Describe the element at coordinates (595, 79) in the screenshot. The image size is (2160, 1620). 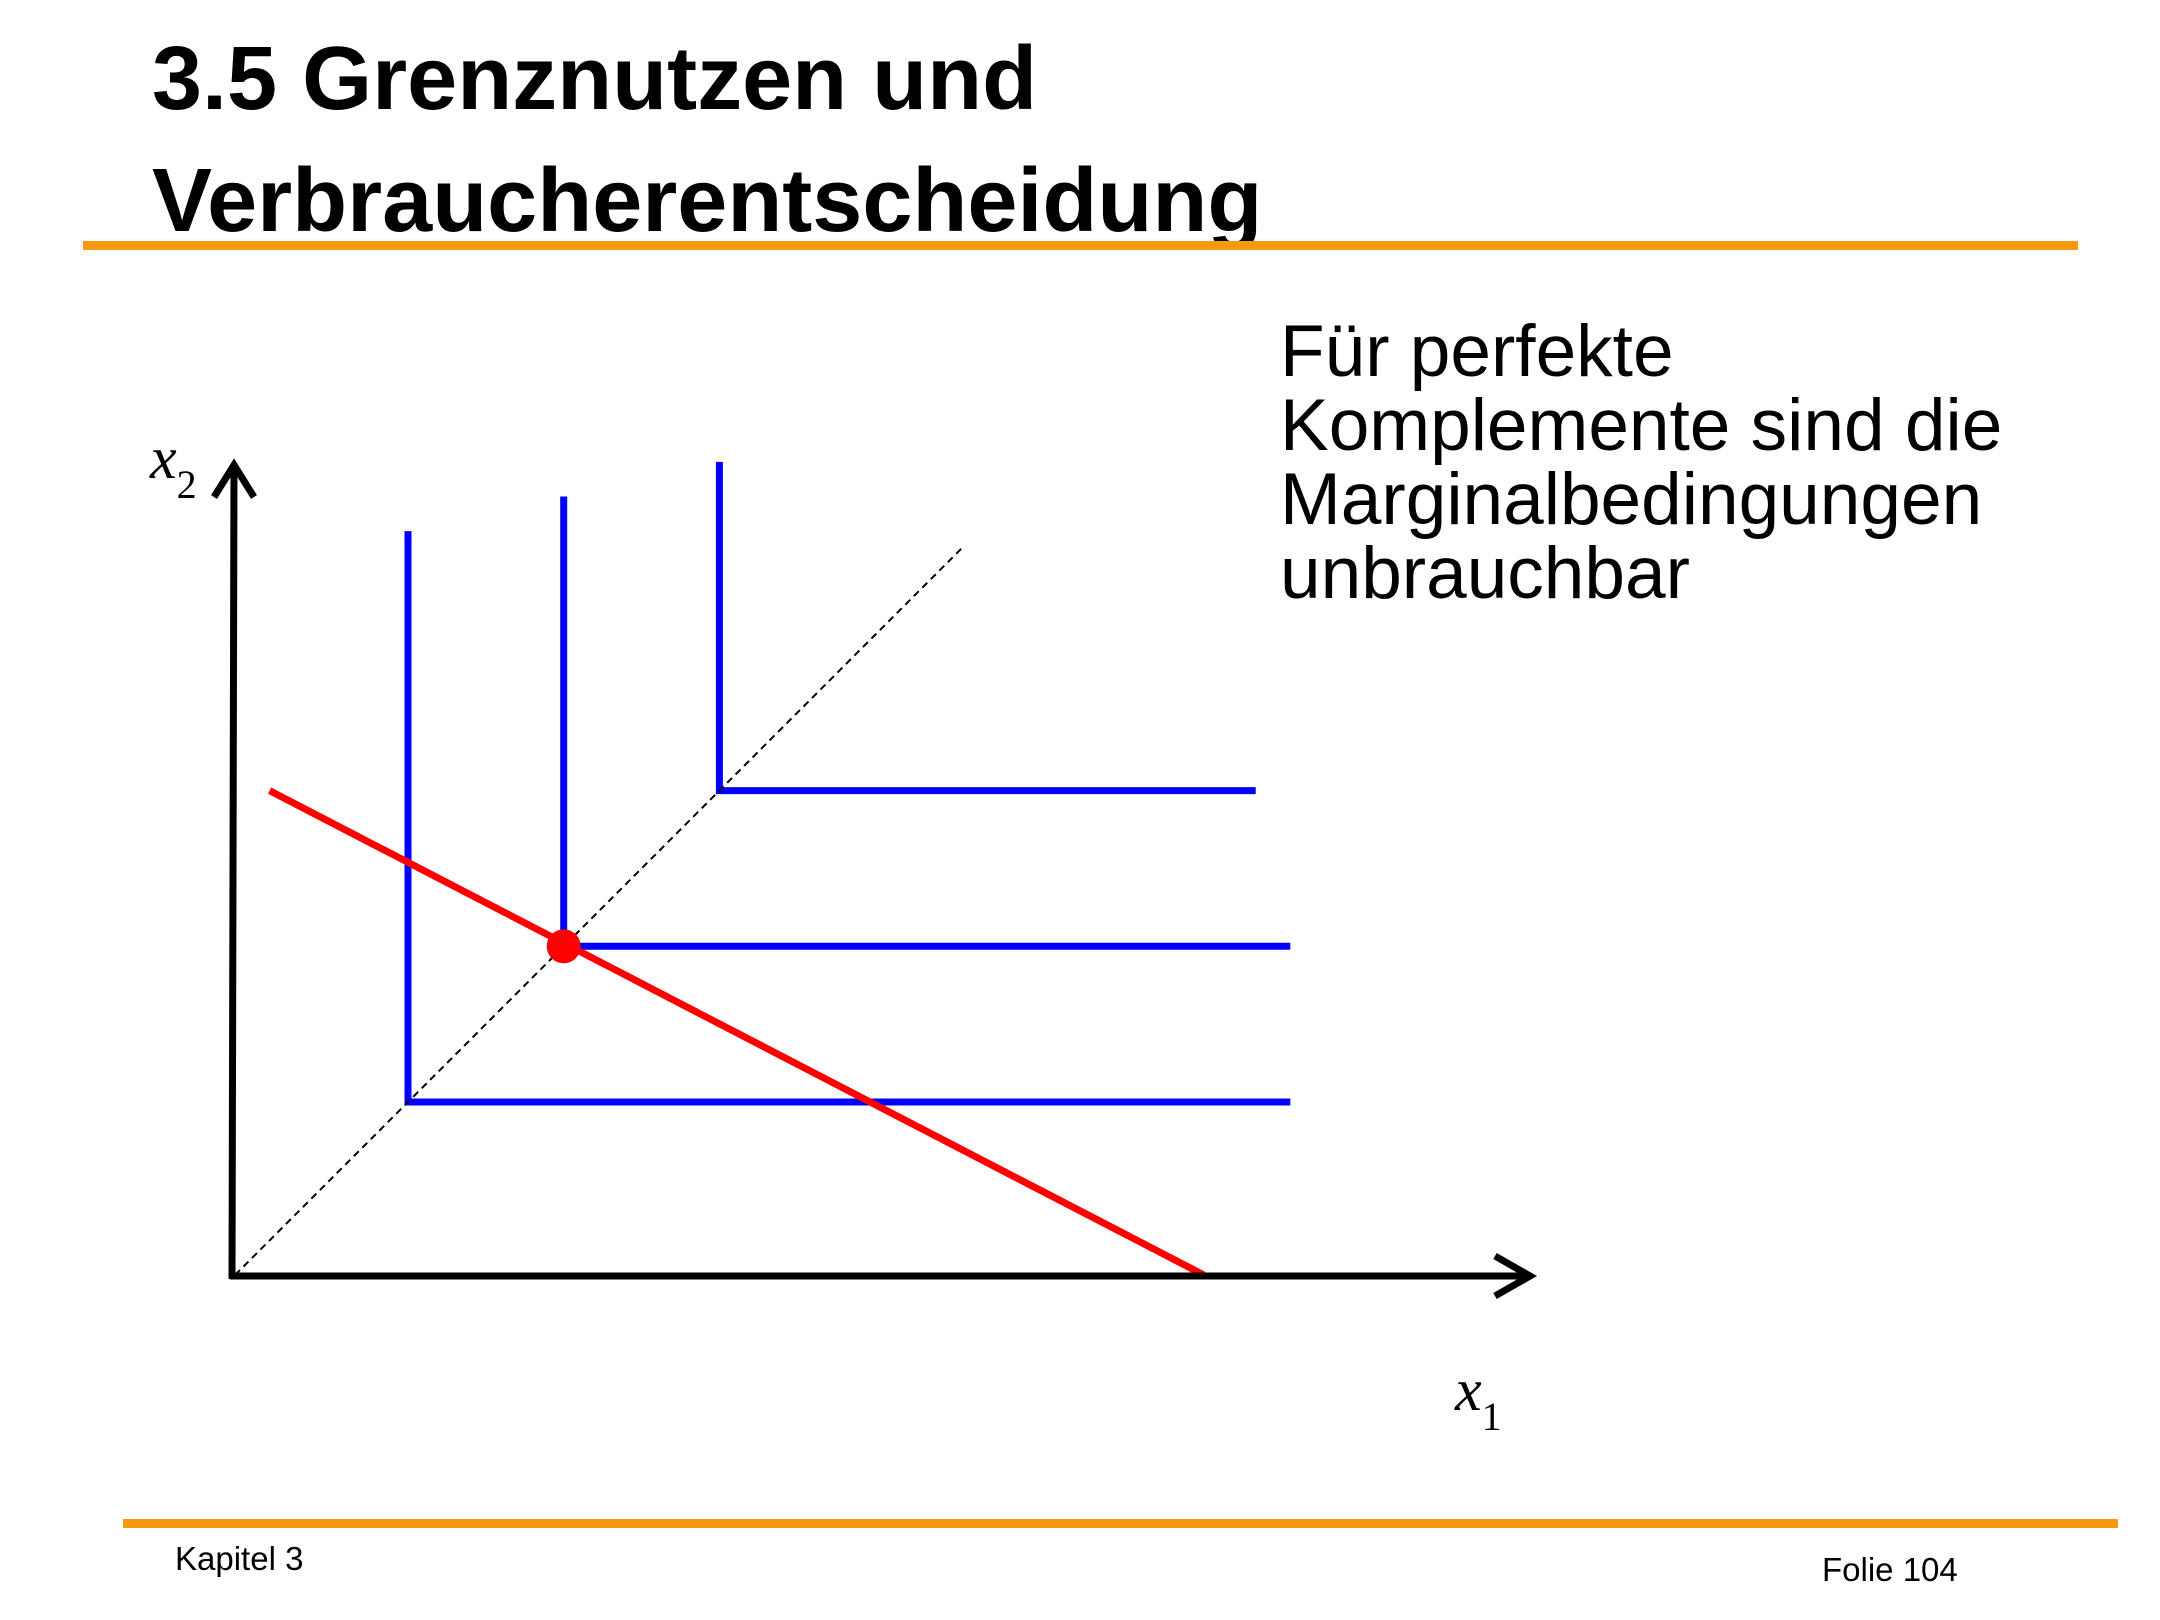
I see `slide-title-line-1: 3.5 Grenznutzen und` at that location.